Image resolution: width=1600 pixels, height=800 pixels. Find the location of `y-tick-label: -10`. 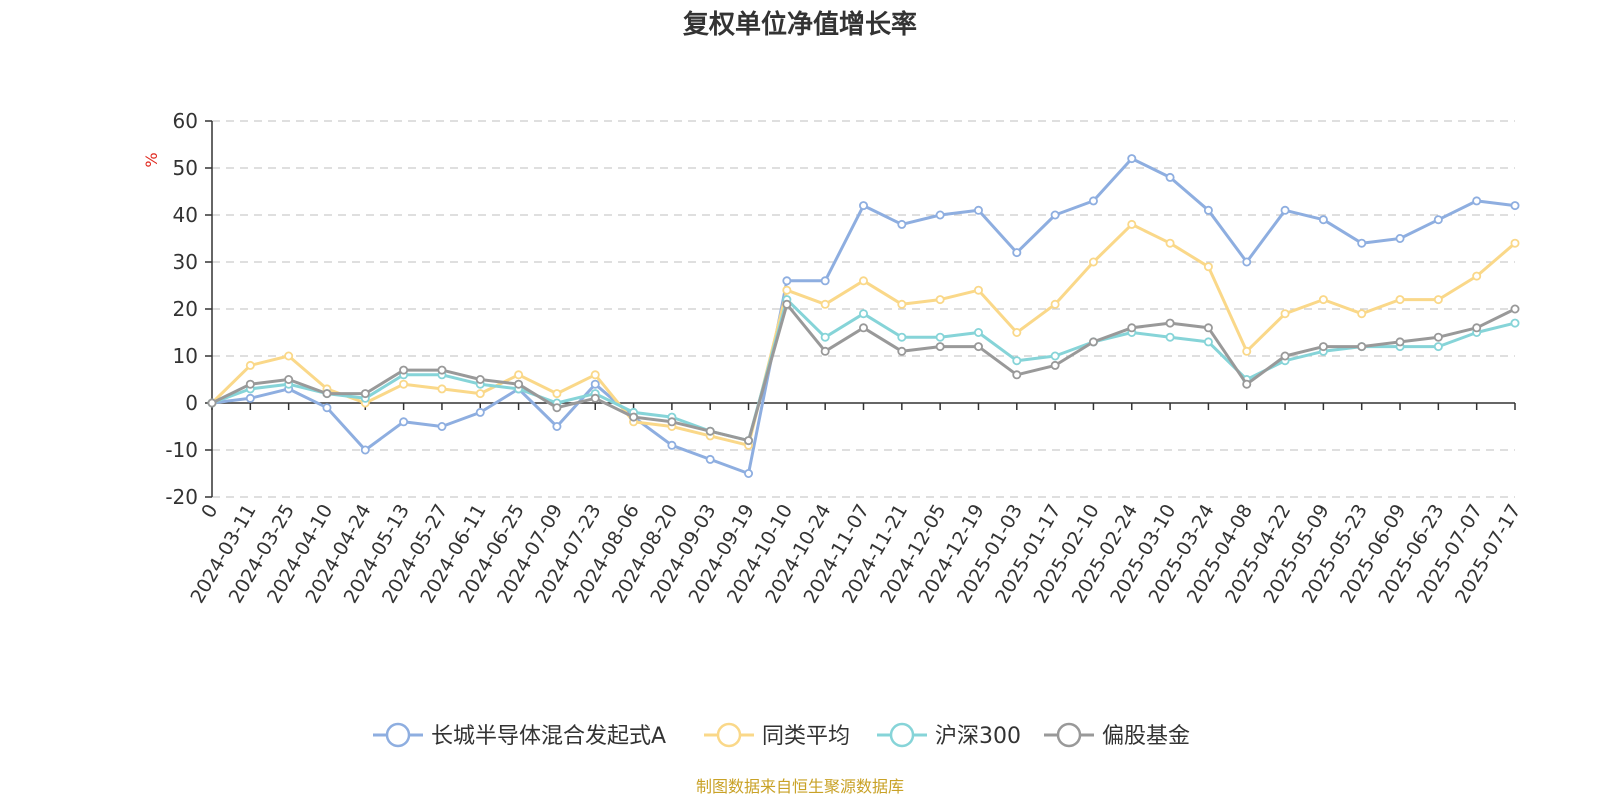

y-tick-label: -10 is located at coordinates (181, 450).